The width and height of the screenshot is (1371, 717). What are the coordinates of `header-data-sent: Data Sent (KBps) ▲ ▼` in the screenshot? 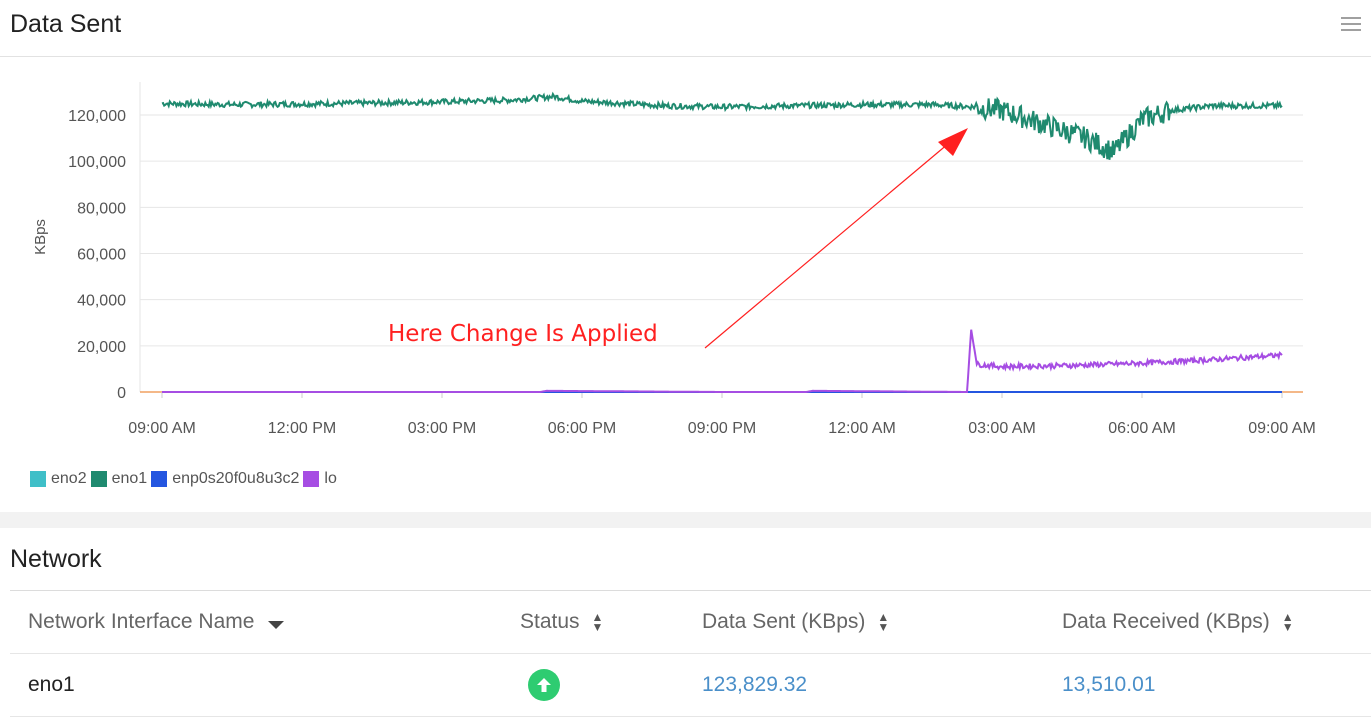 It's located at (795, 622).